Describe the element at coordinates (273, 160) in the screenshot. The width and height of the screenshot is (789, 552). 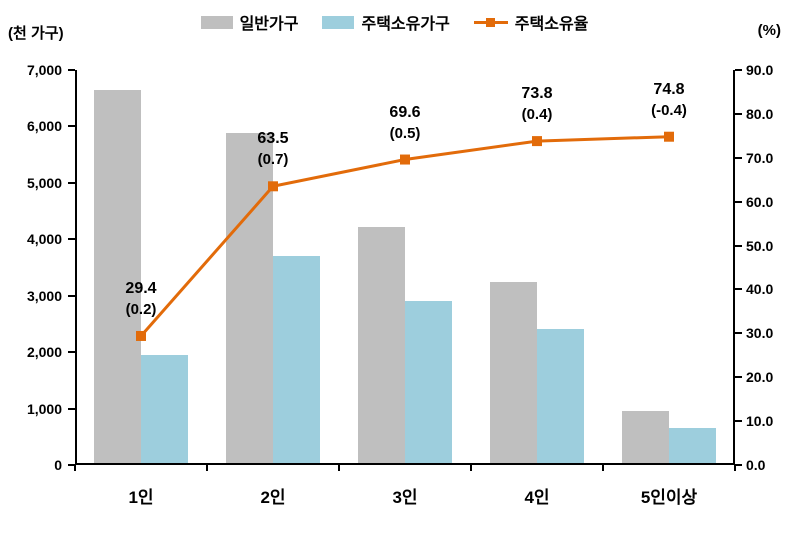
I see `rate-change: (0.7)` at that location.